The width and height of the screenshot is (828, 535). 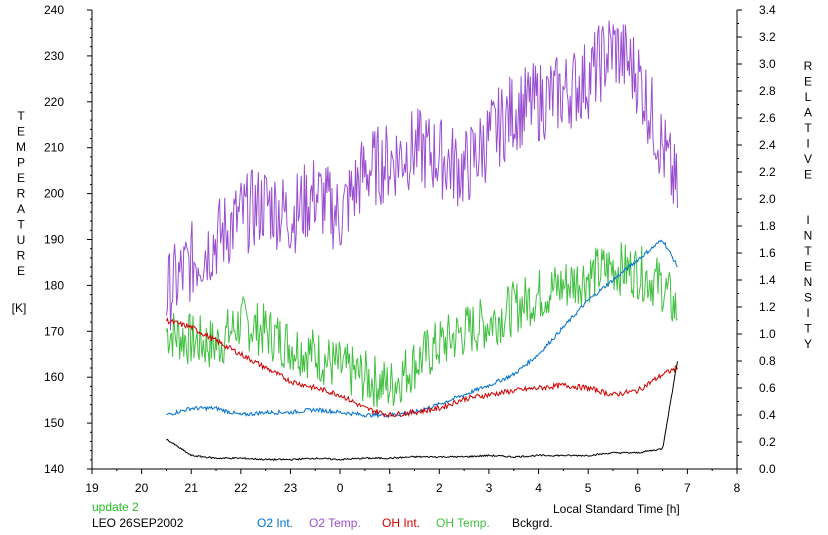 What do you see at coordinates (142, 488) in the screenshot?
I see `x-tick-label: 20` at bounding box center [142, 488].